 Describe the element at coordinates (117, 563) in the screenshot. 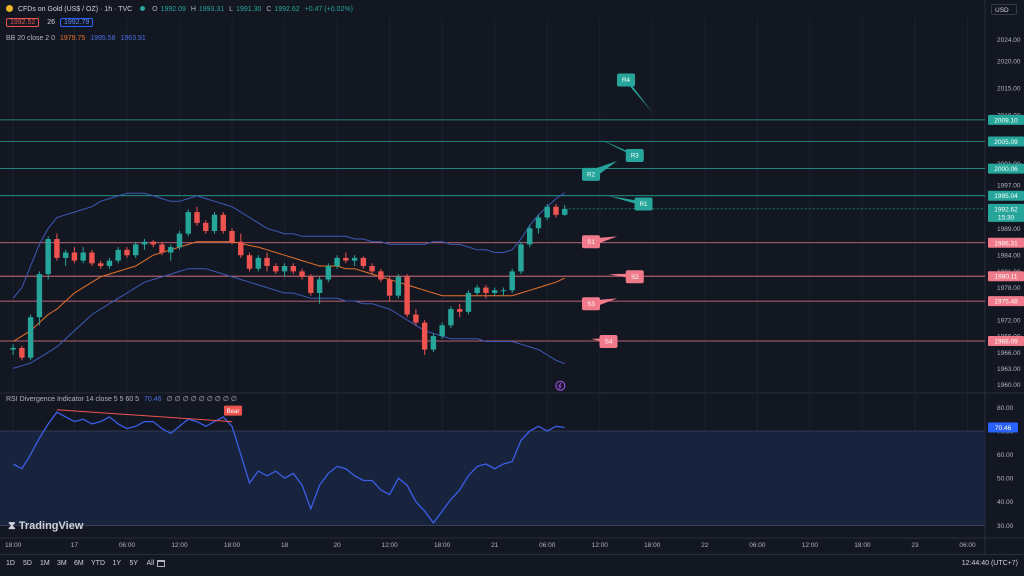

I see `timeframe-1y: 1Y` at that location.